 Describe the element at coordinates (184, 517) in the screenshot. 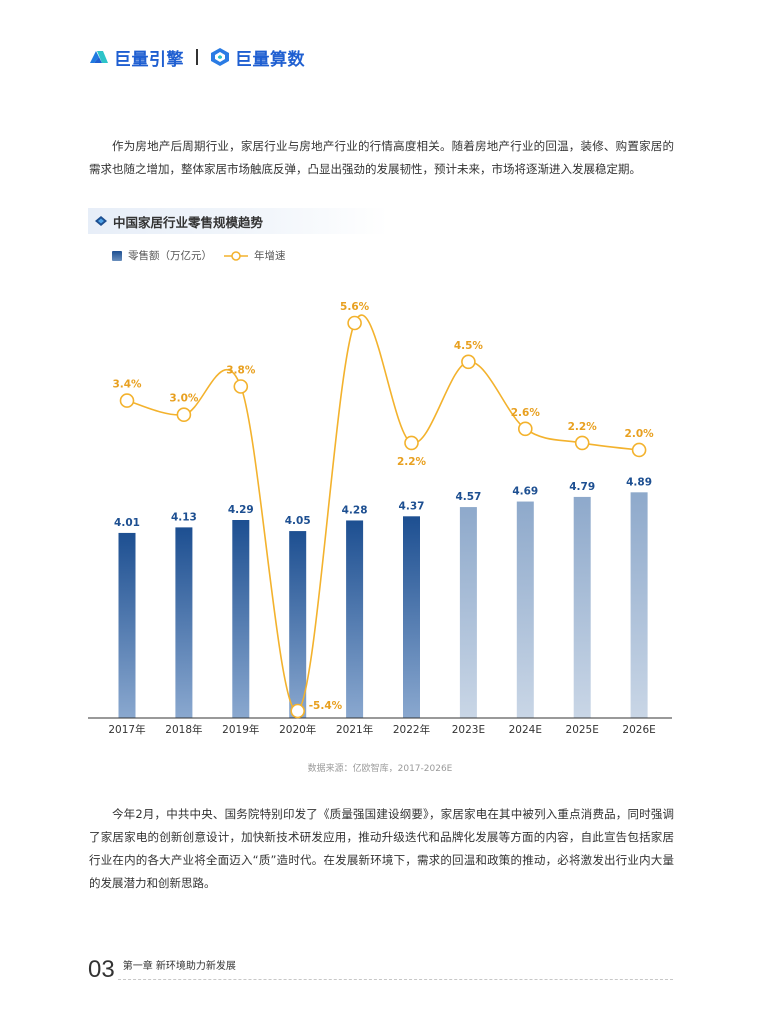

I see `bar-value-label: 4.13` at that location.